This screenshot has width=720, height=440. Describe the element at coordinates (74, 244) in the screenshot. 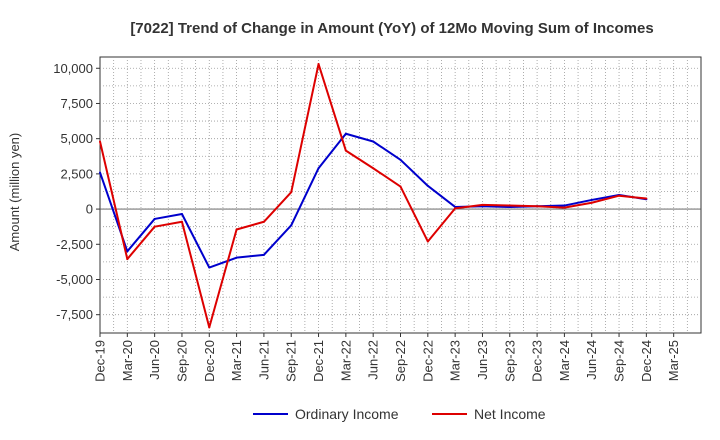

I see `y-tick-label: -2,500` at that location.